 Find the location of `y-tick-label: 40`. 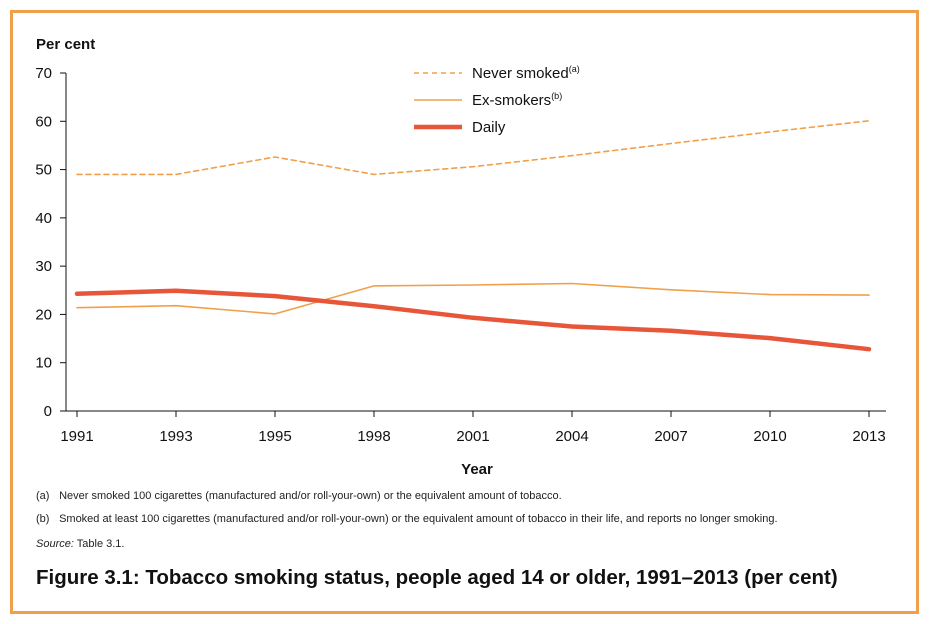

y-tick-label: 40 is located at coordinates (43, 218).